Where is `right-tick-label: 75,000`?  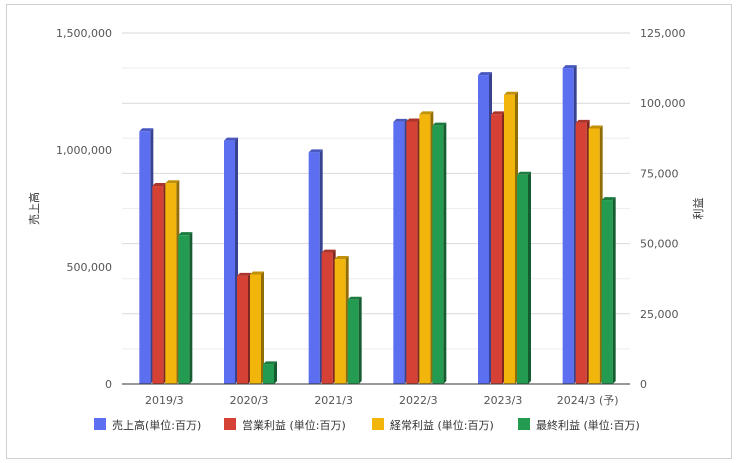 right-tick-label: 75,000 is located at coordinates (659, 173).